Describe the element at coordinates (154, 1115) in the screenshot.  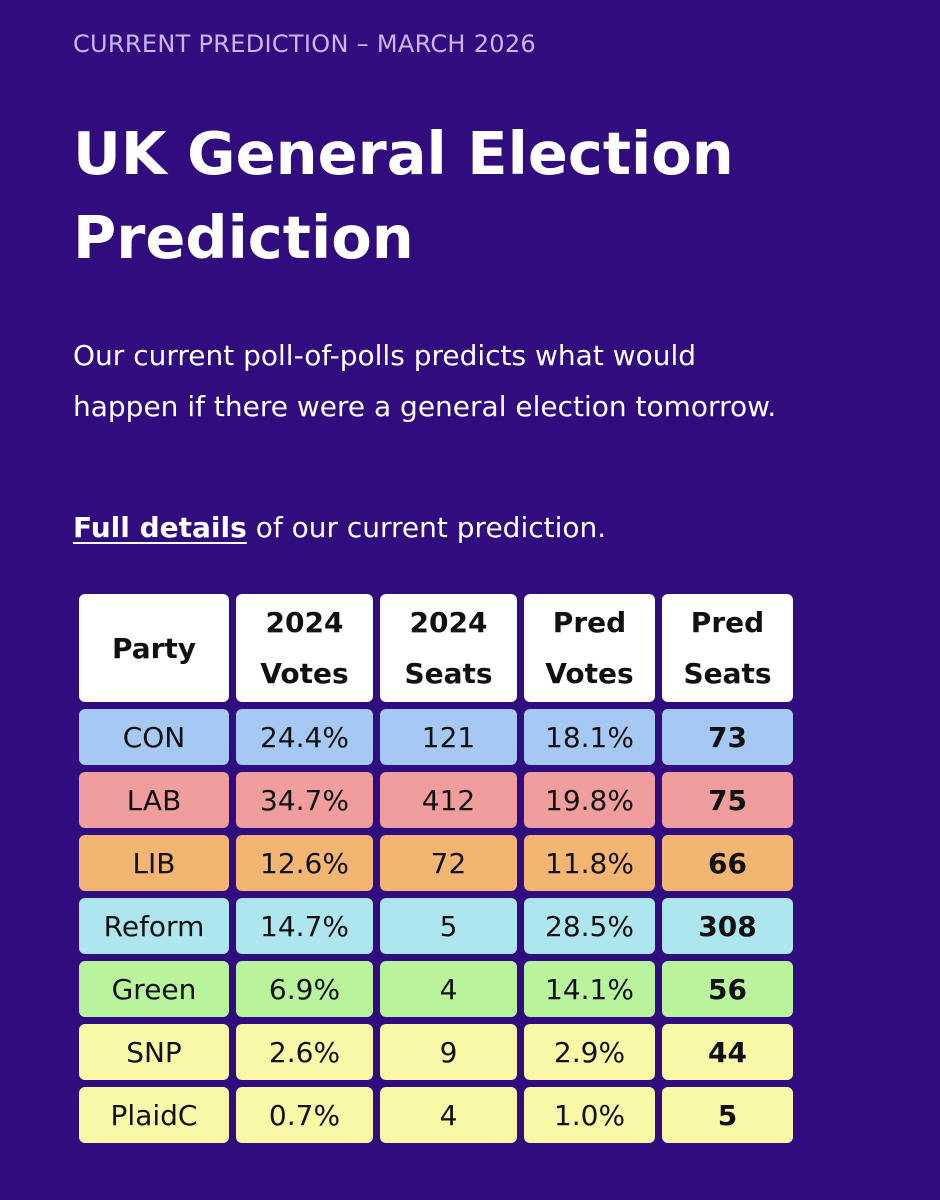
I see `party-cell: PlaidC` at that location.